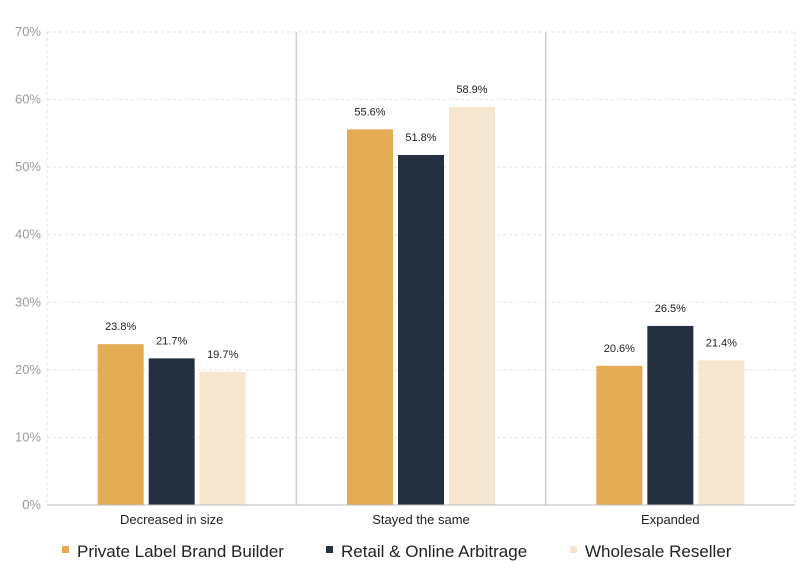  Describe the element at coordinates (369, 112) in the screenshot. I see `data-label: 55.6%` at that location.